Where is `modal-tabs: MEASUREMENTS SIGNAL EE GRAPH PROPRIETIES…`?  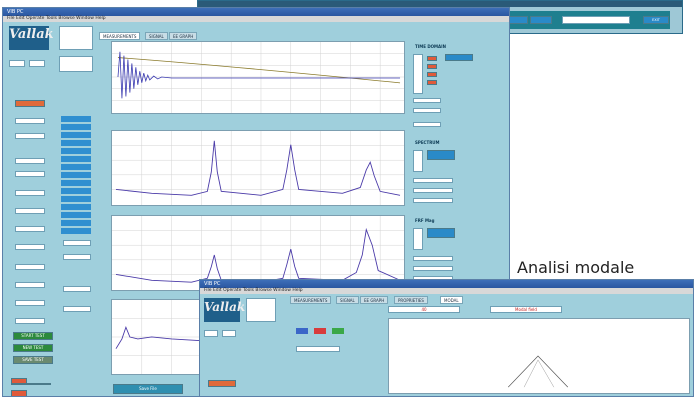
modal-tabs: MEASUREMENTS SIGNAL EE GRAPH PROPRIETIES… is located at coordinates (491, 300).